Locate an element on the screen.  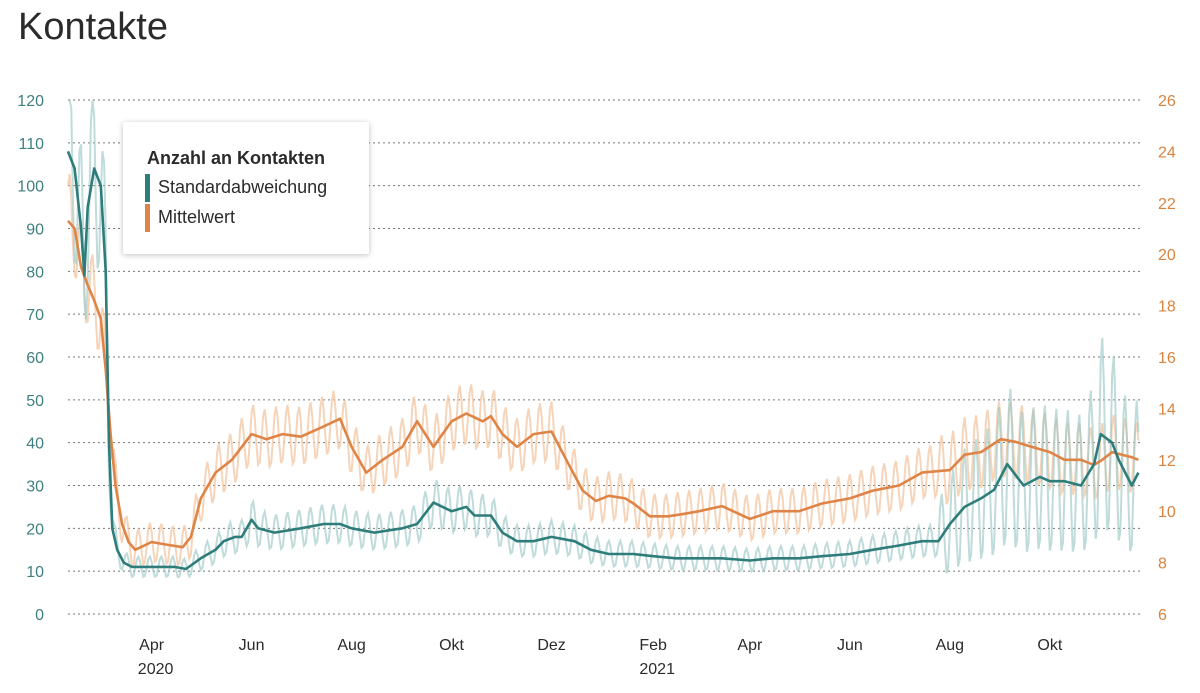
y-left-tick-label: 30 is located at coordinates (35, 487).